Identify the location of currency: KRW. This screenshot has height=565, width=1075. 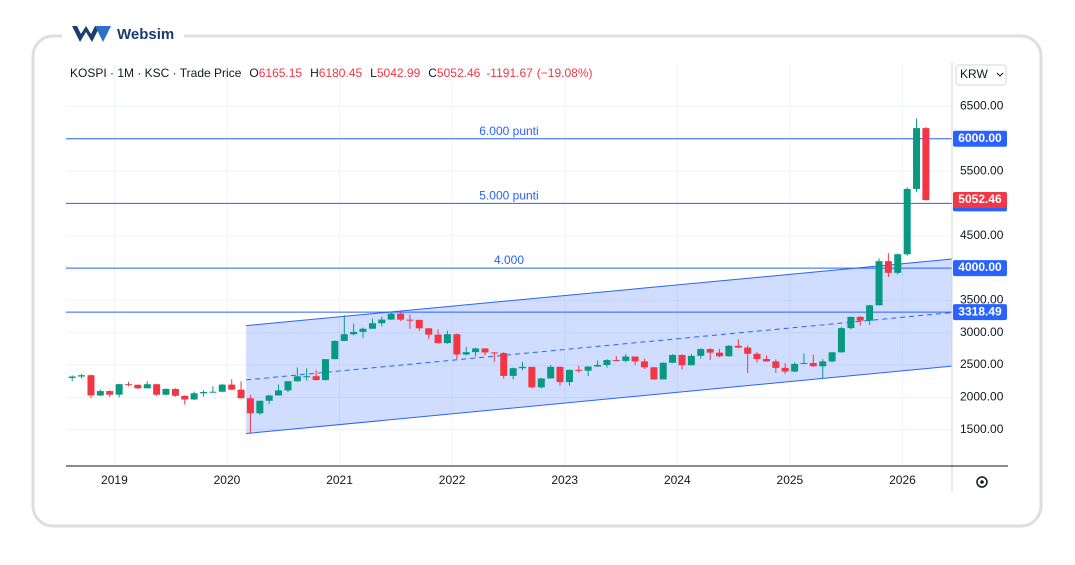
(974, 74).